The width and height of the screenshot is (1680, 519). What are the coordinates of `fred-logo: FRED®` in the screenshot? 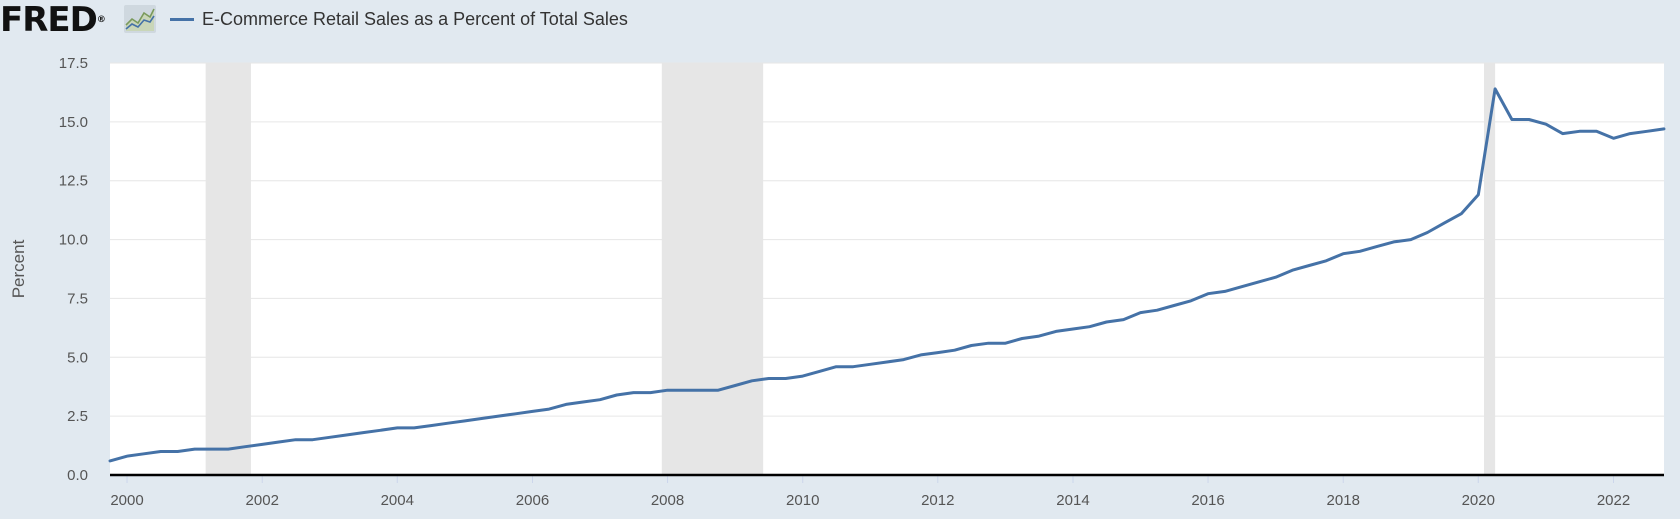 It's located at (53, 20).